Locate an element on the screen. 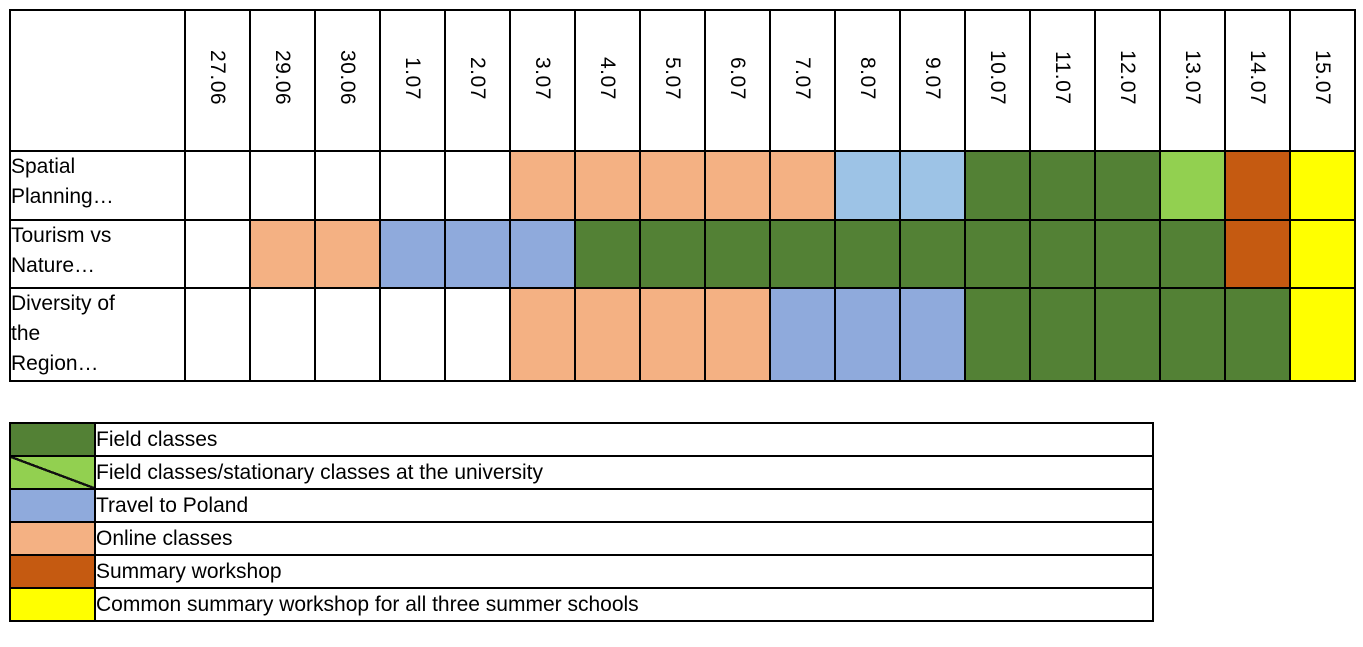 The image size is (1363, 647). date-header: 4.07 is located at coordinates (607, 80).